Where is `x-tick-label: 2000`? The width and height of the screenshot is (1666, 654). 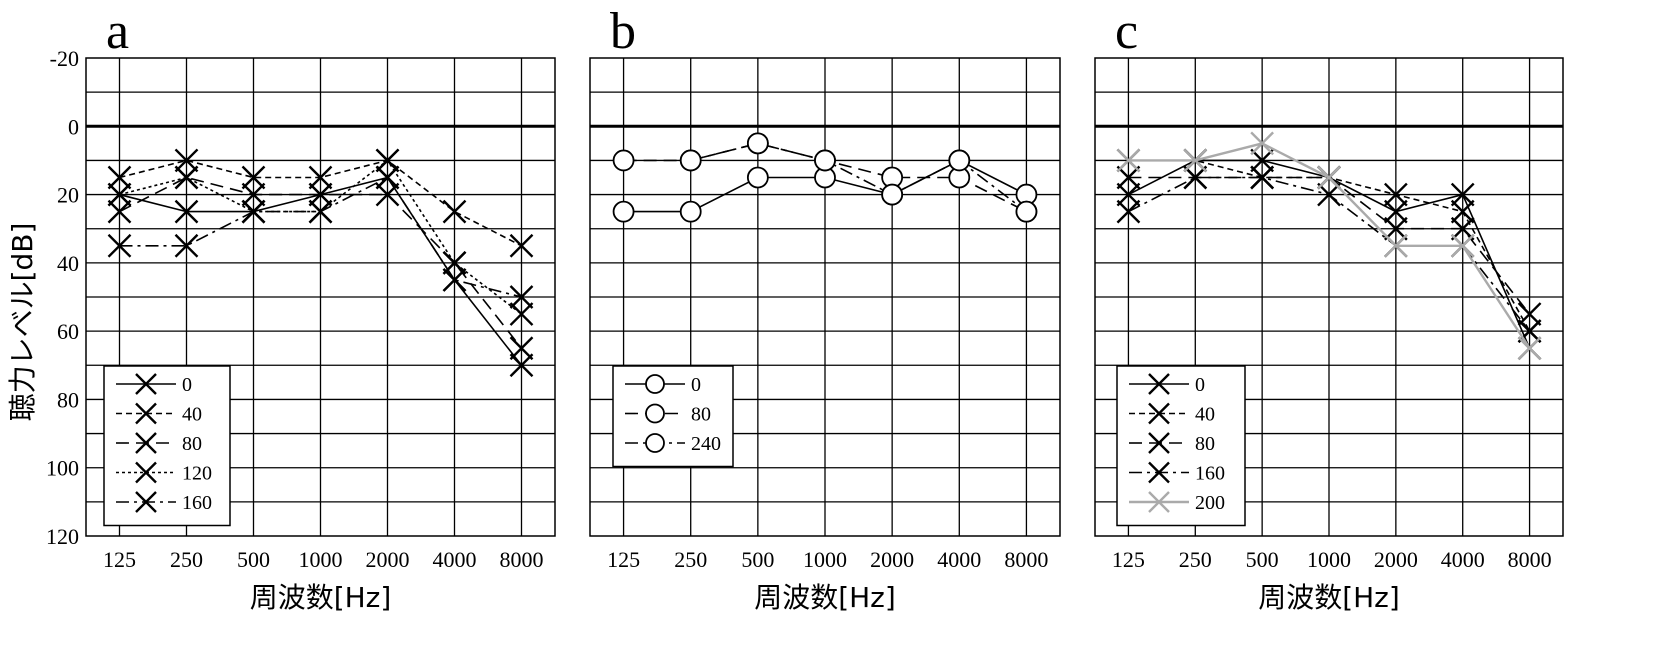 x-tick-label: 2000 is located at coordinates (388, 559).